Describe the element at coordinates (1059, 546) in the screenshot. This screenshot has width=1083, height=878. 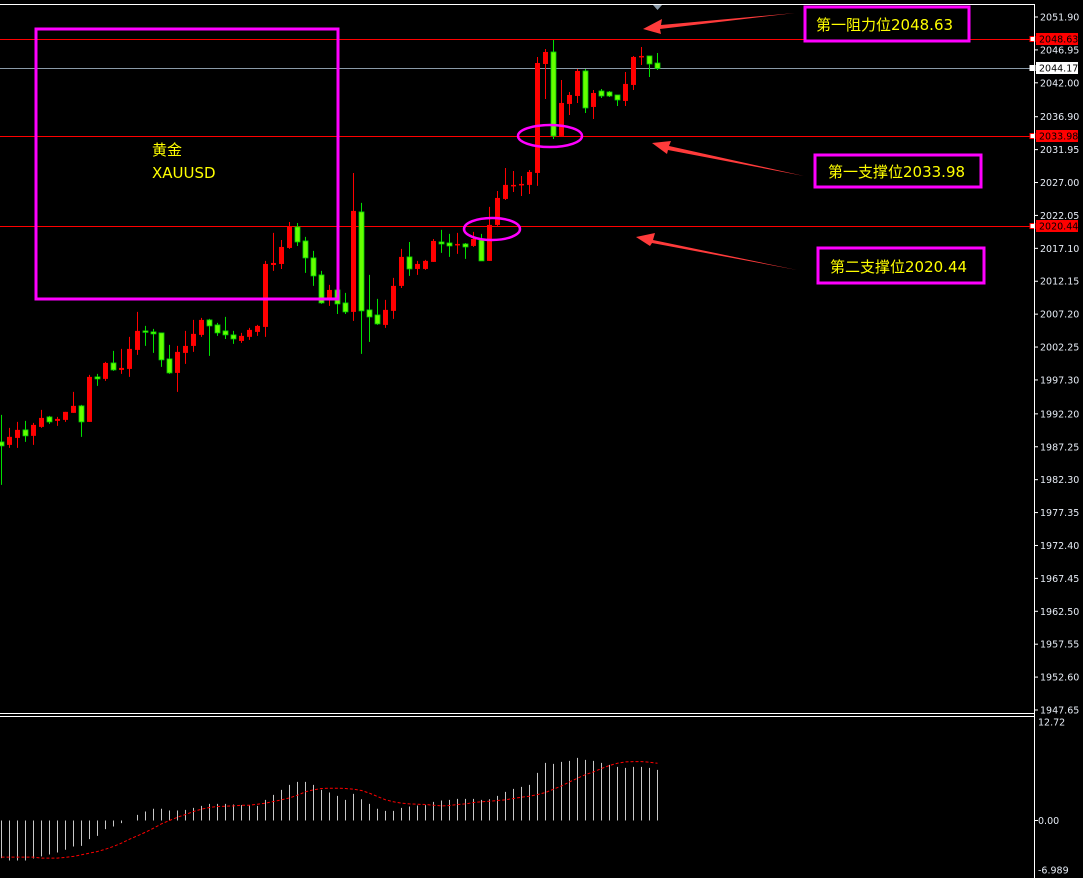
I see `price-tick-label: 1972.40` at that location.